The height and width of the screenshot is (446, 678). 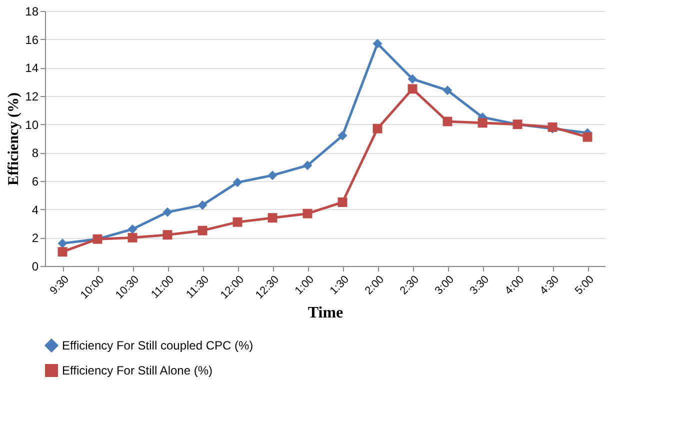 I want to click on legend-label: Efficiency For Still coupled CPC (%), so click(x=158, y=345).